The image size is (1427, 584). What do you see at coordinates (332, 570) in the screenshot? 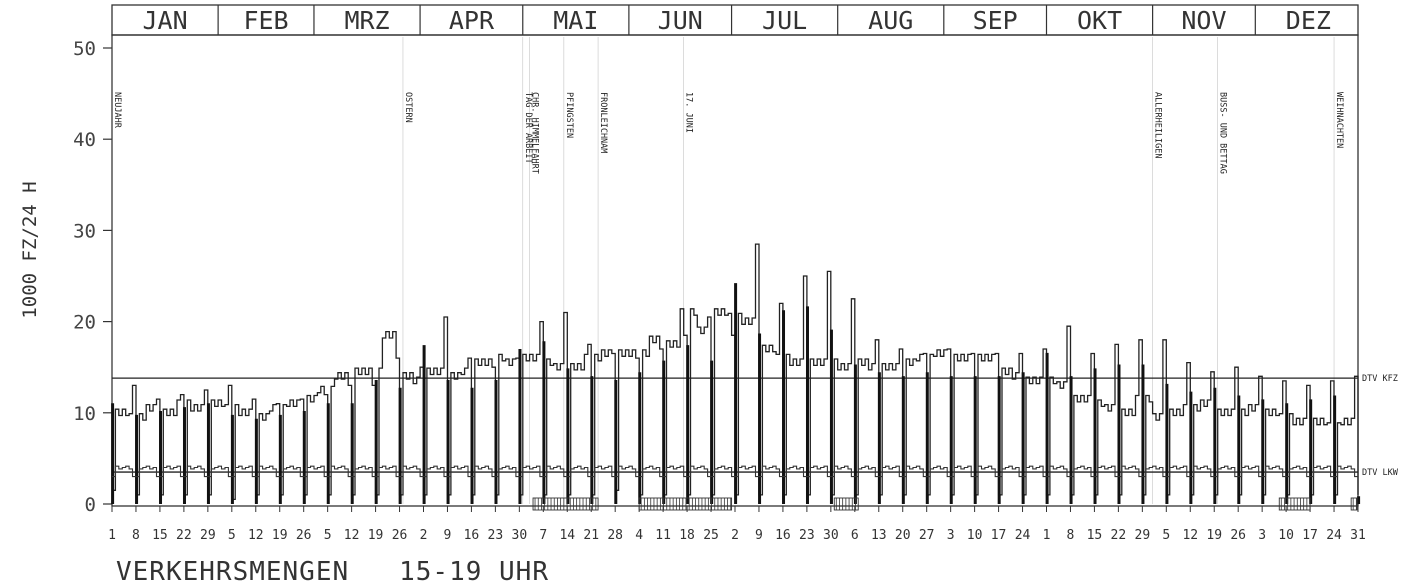
I see `chart-caption: VERKEHRSMENGEN 15-19 UHR` at bounding box center [332, 570].